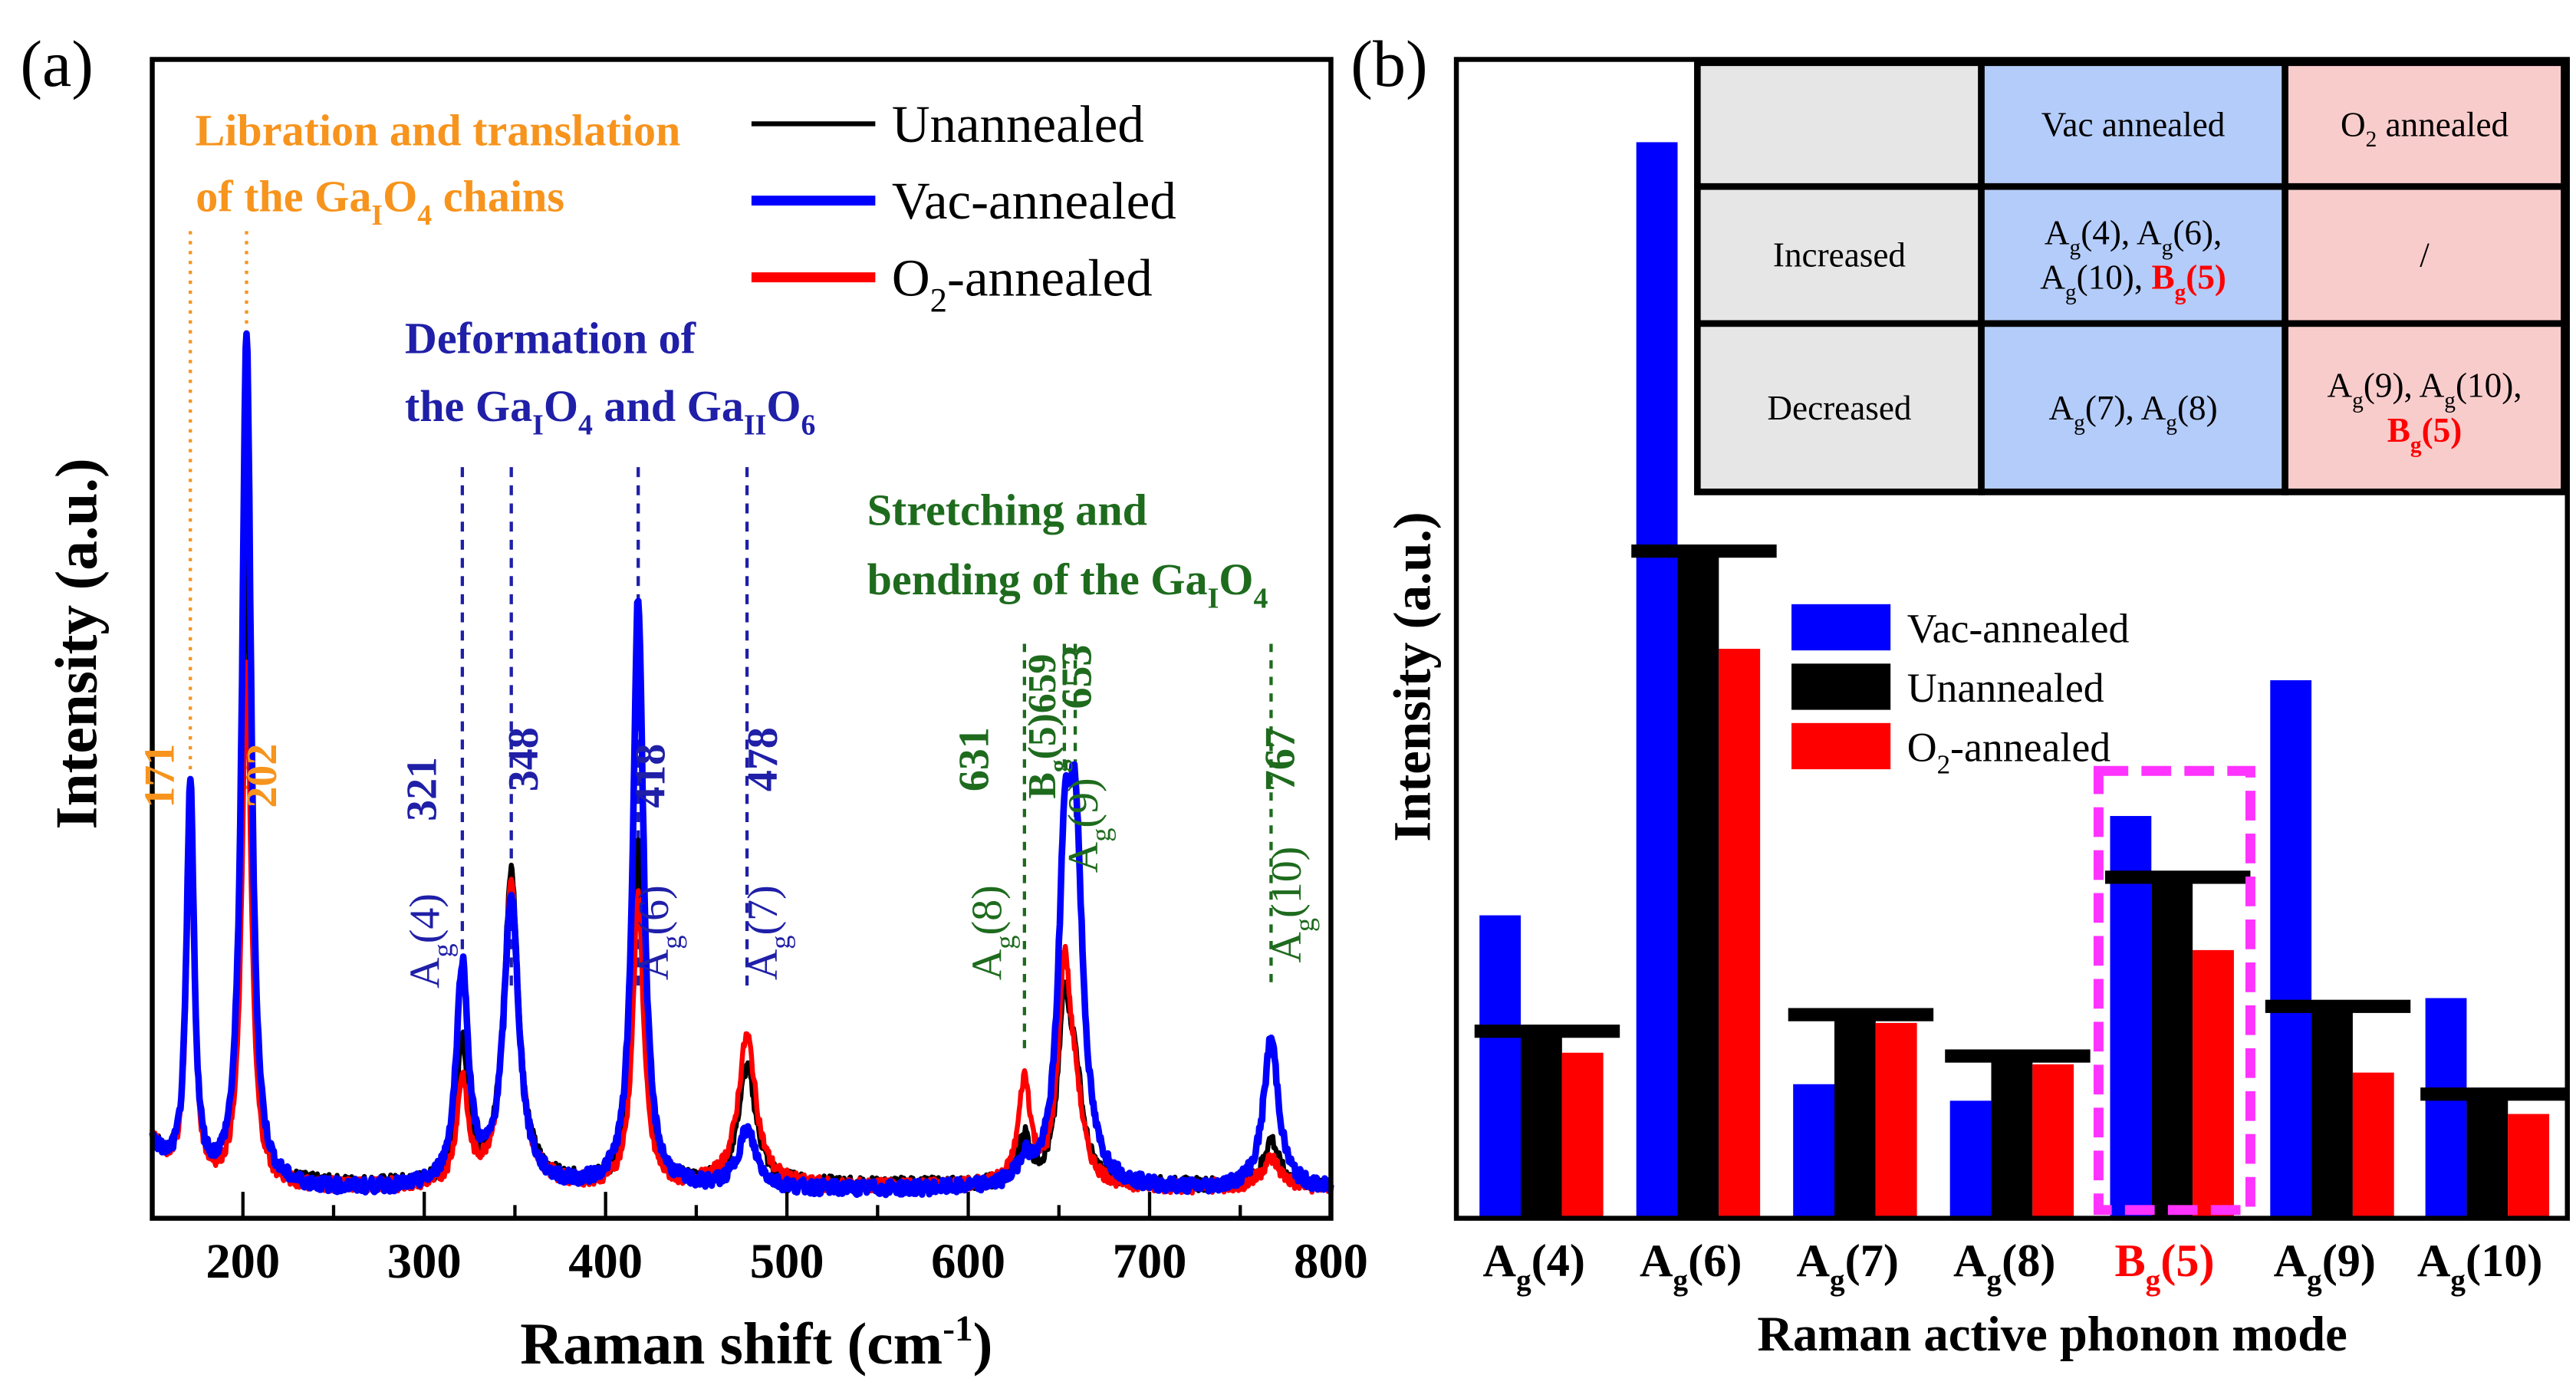  I want to click on subscript: I, so click(1213, 598).